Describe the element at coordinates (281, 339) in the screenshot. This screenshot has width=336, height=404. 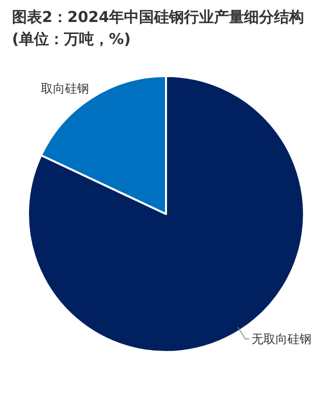
I see `slice-label: 无取向硅钢` at that location.